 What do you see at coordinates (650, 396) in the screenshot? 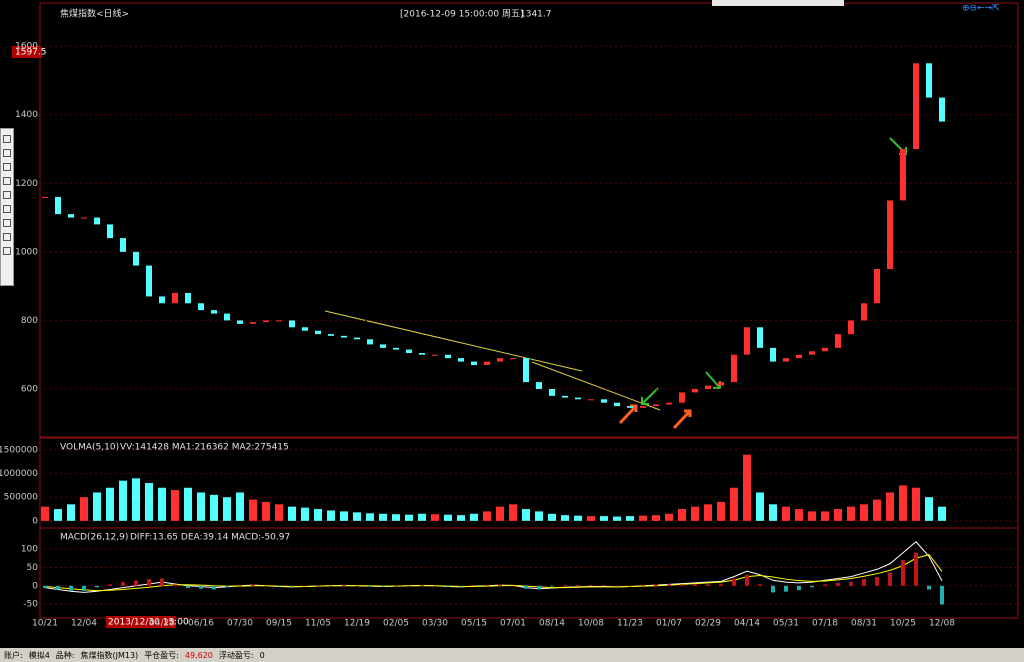
I see `arrow-down` at bounding box center [650, 396].